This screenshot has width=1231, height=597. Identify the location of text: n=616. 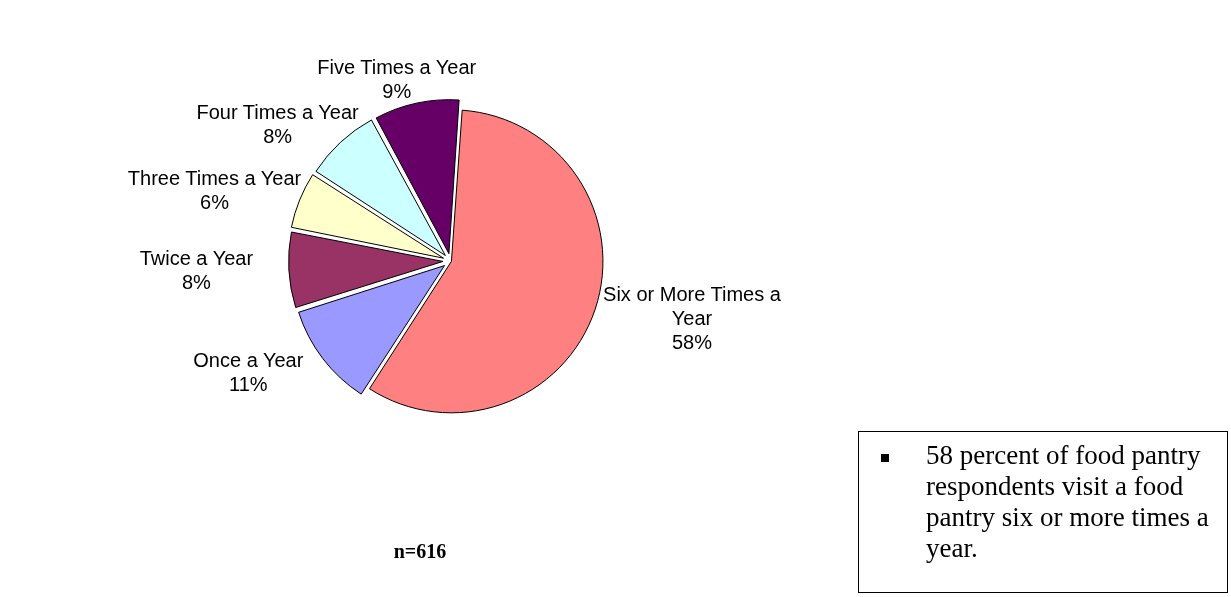
(420, 551).